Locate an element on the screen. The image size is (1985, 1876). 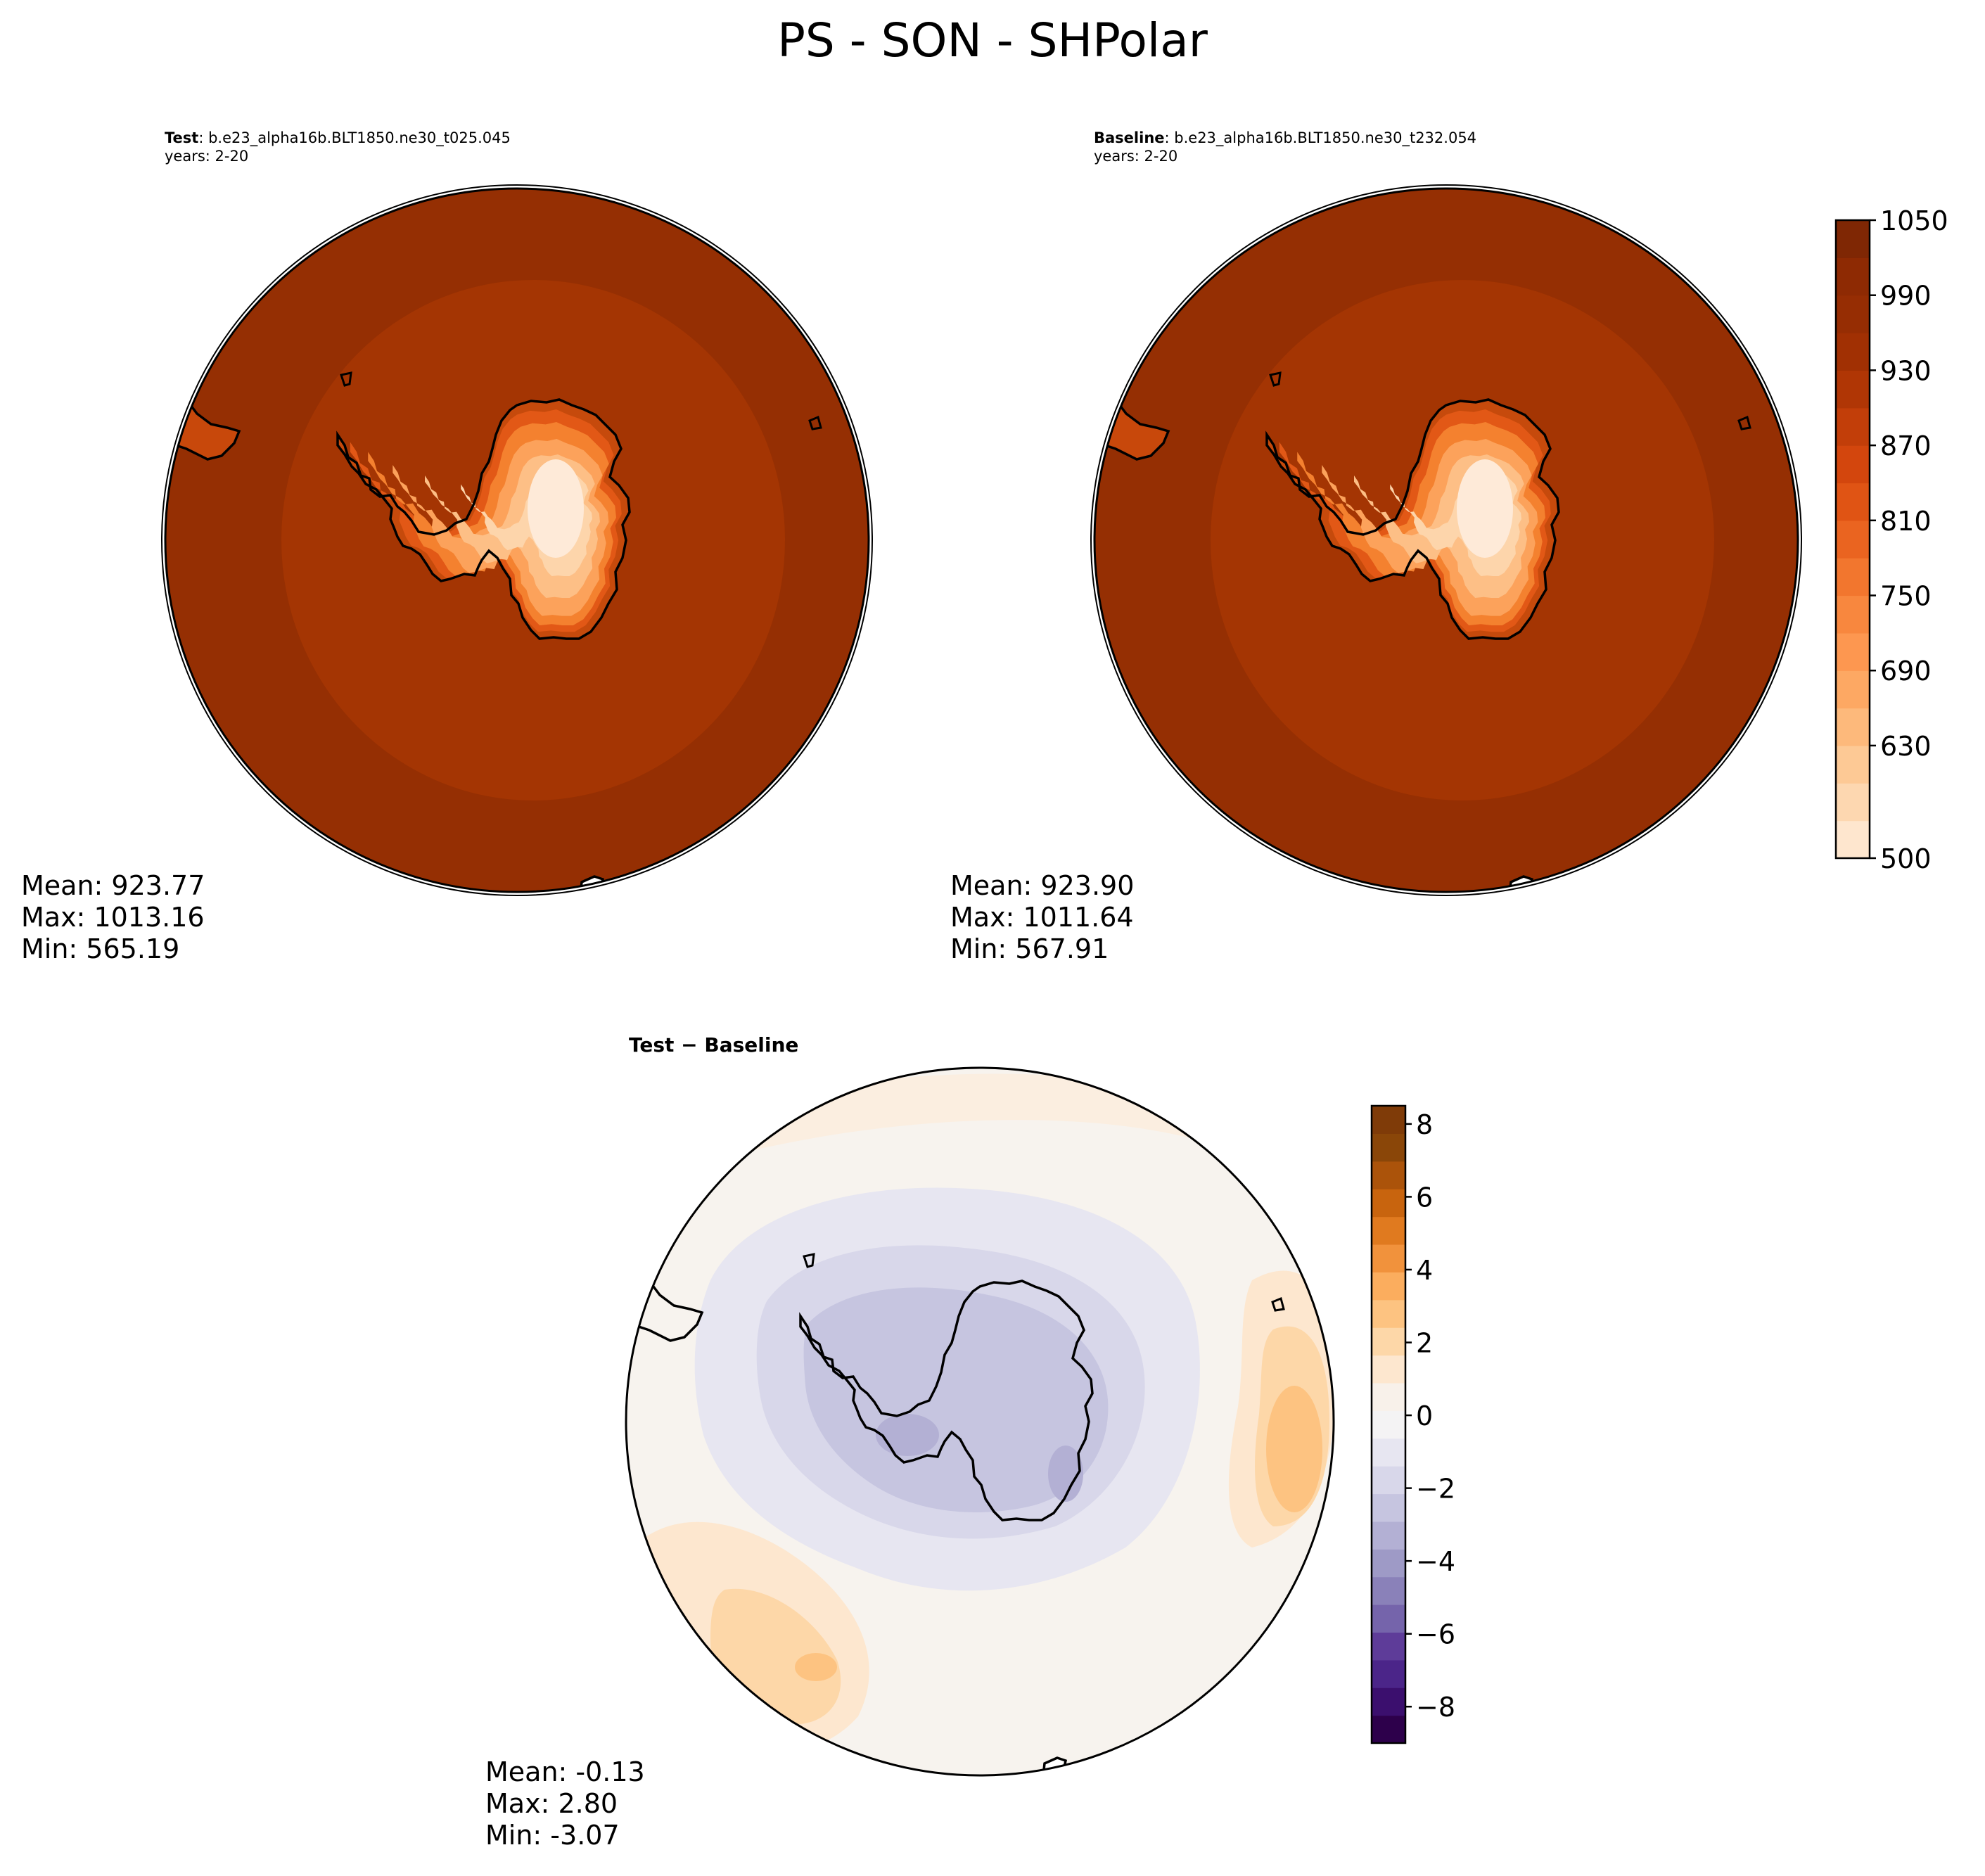
colorbar-diff-tick-label: −8 is located at coordinates (1435, 1708).